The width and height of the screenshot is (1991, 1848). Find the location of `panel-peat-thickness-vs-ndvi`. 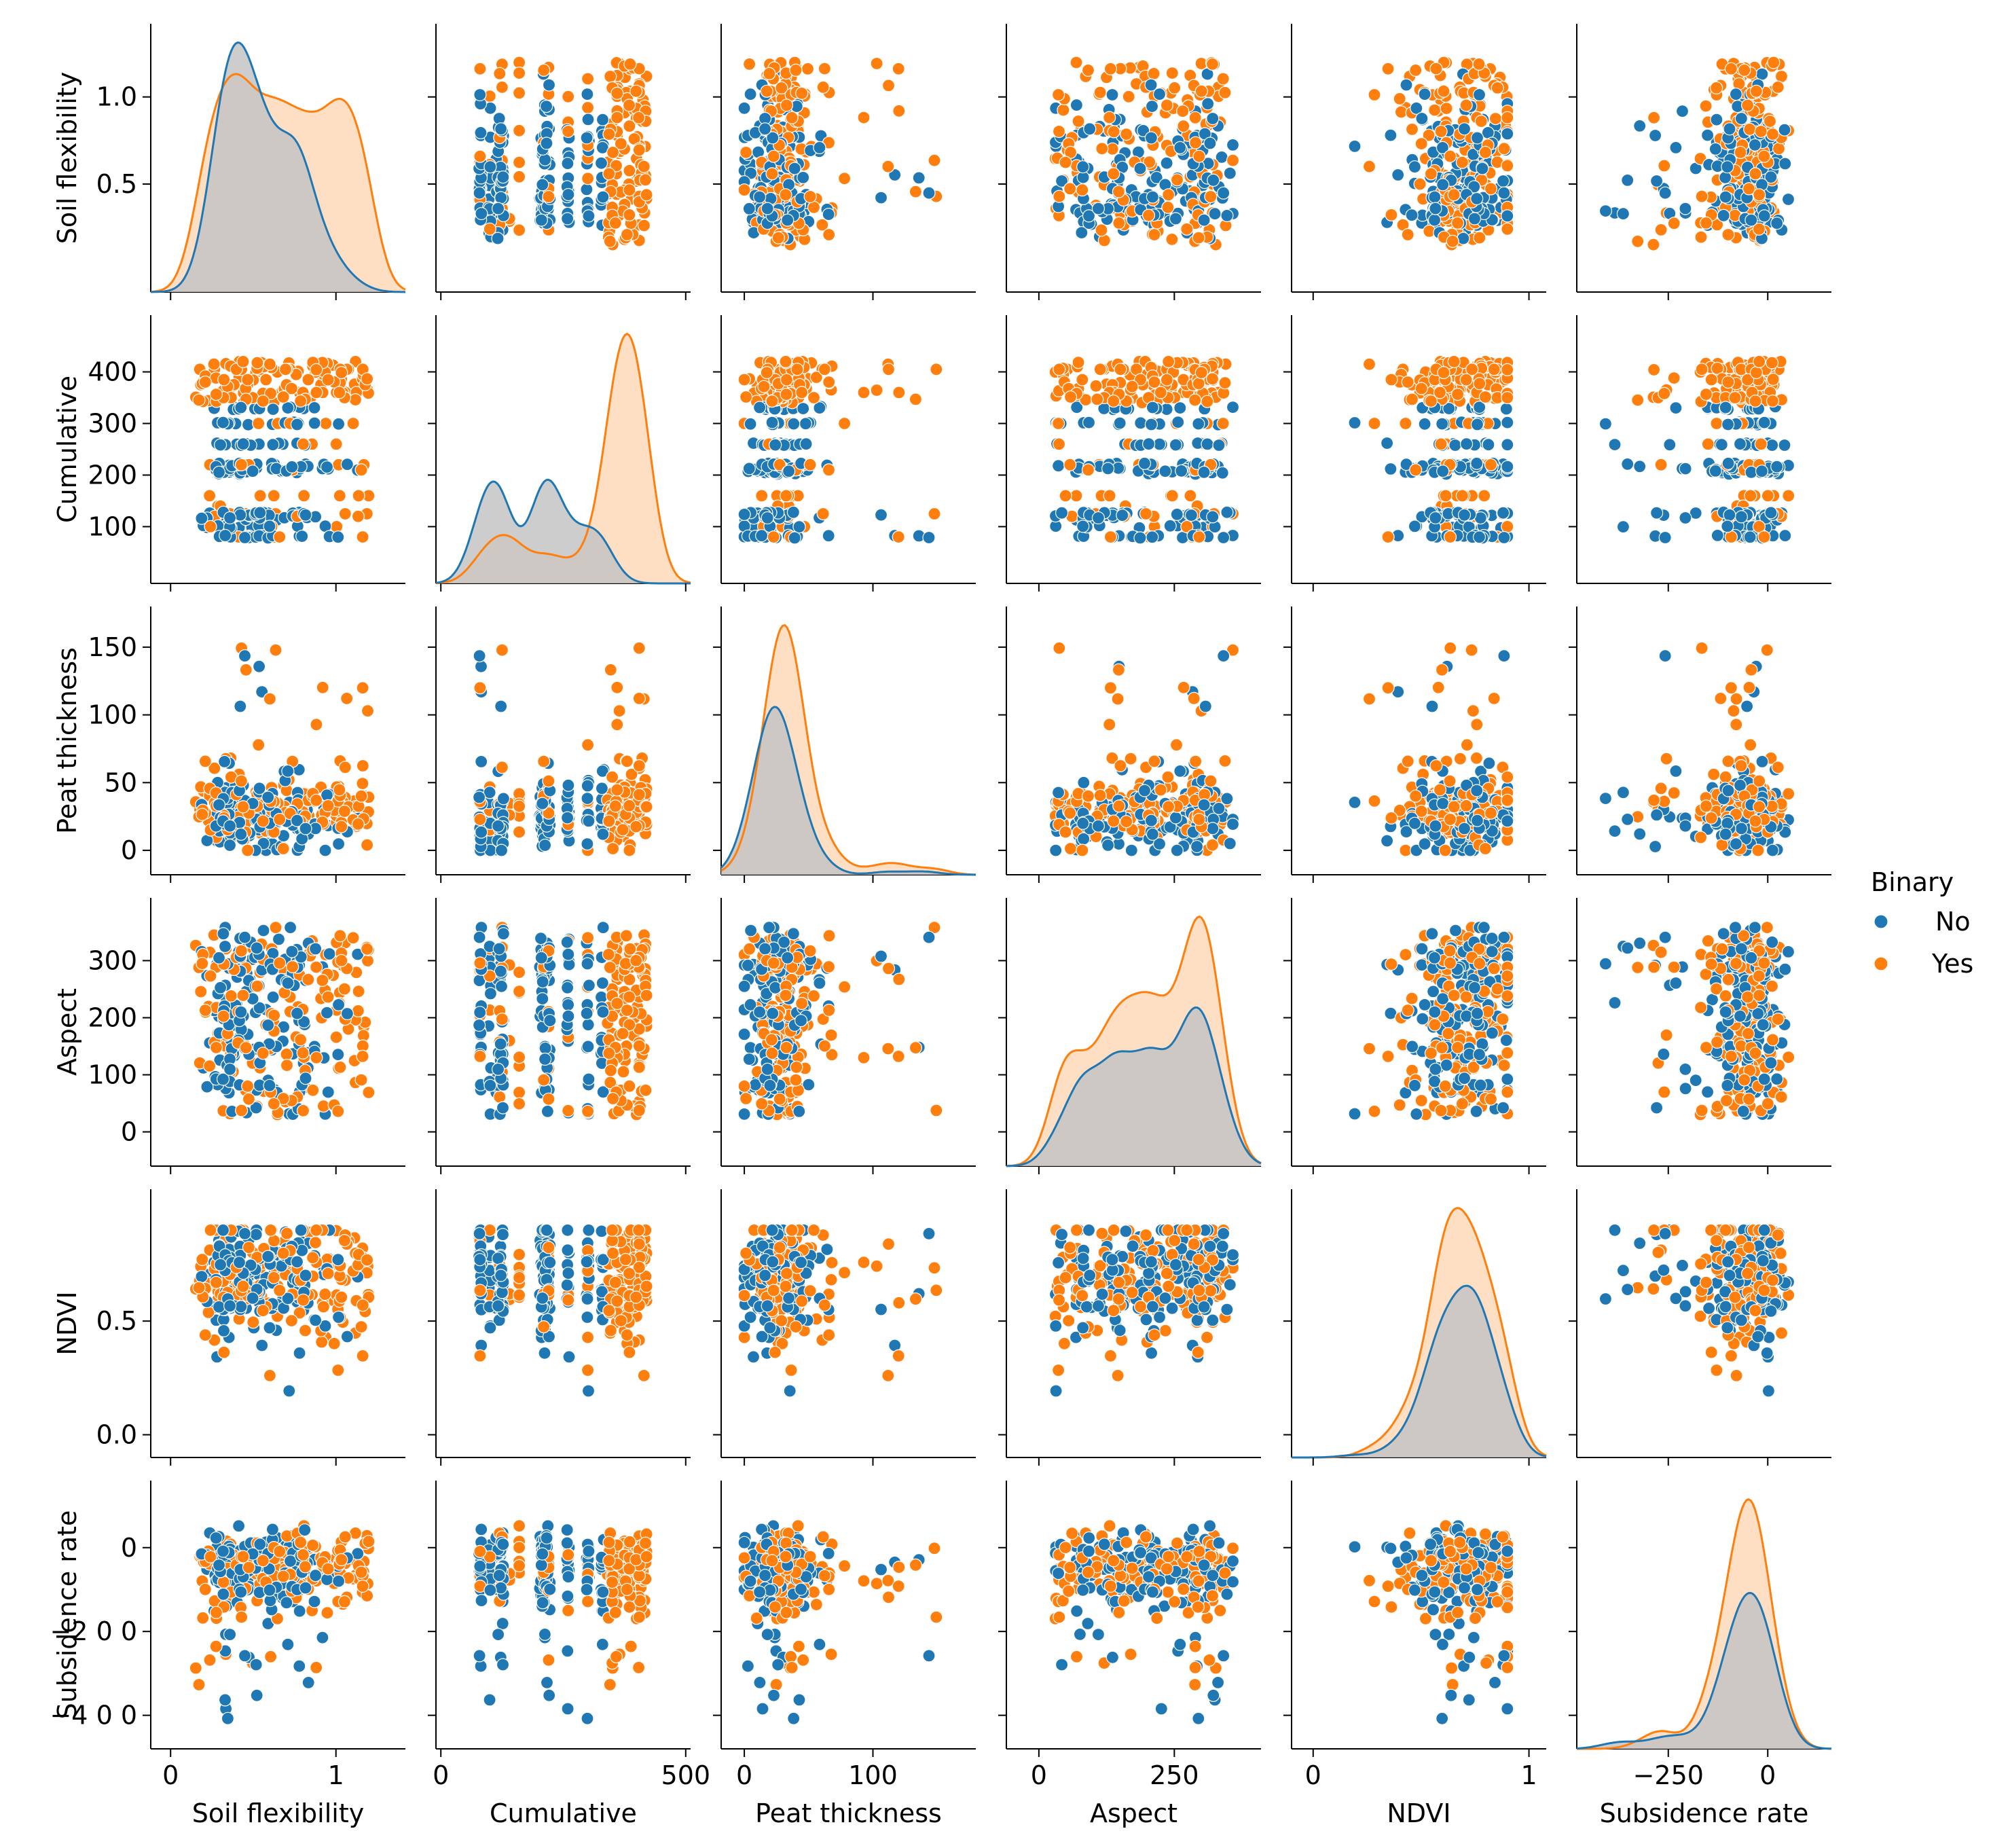

panel-peat-thickness-vs-ndvi is located at coordinates (1414, 744).